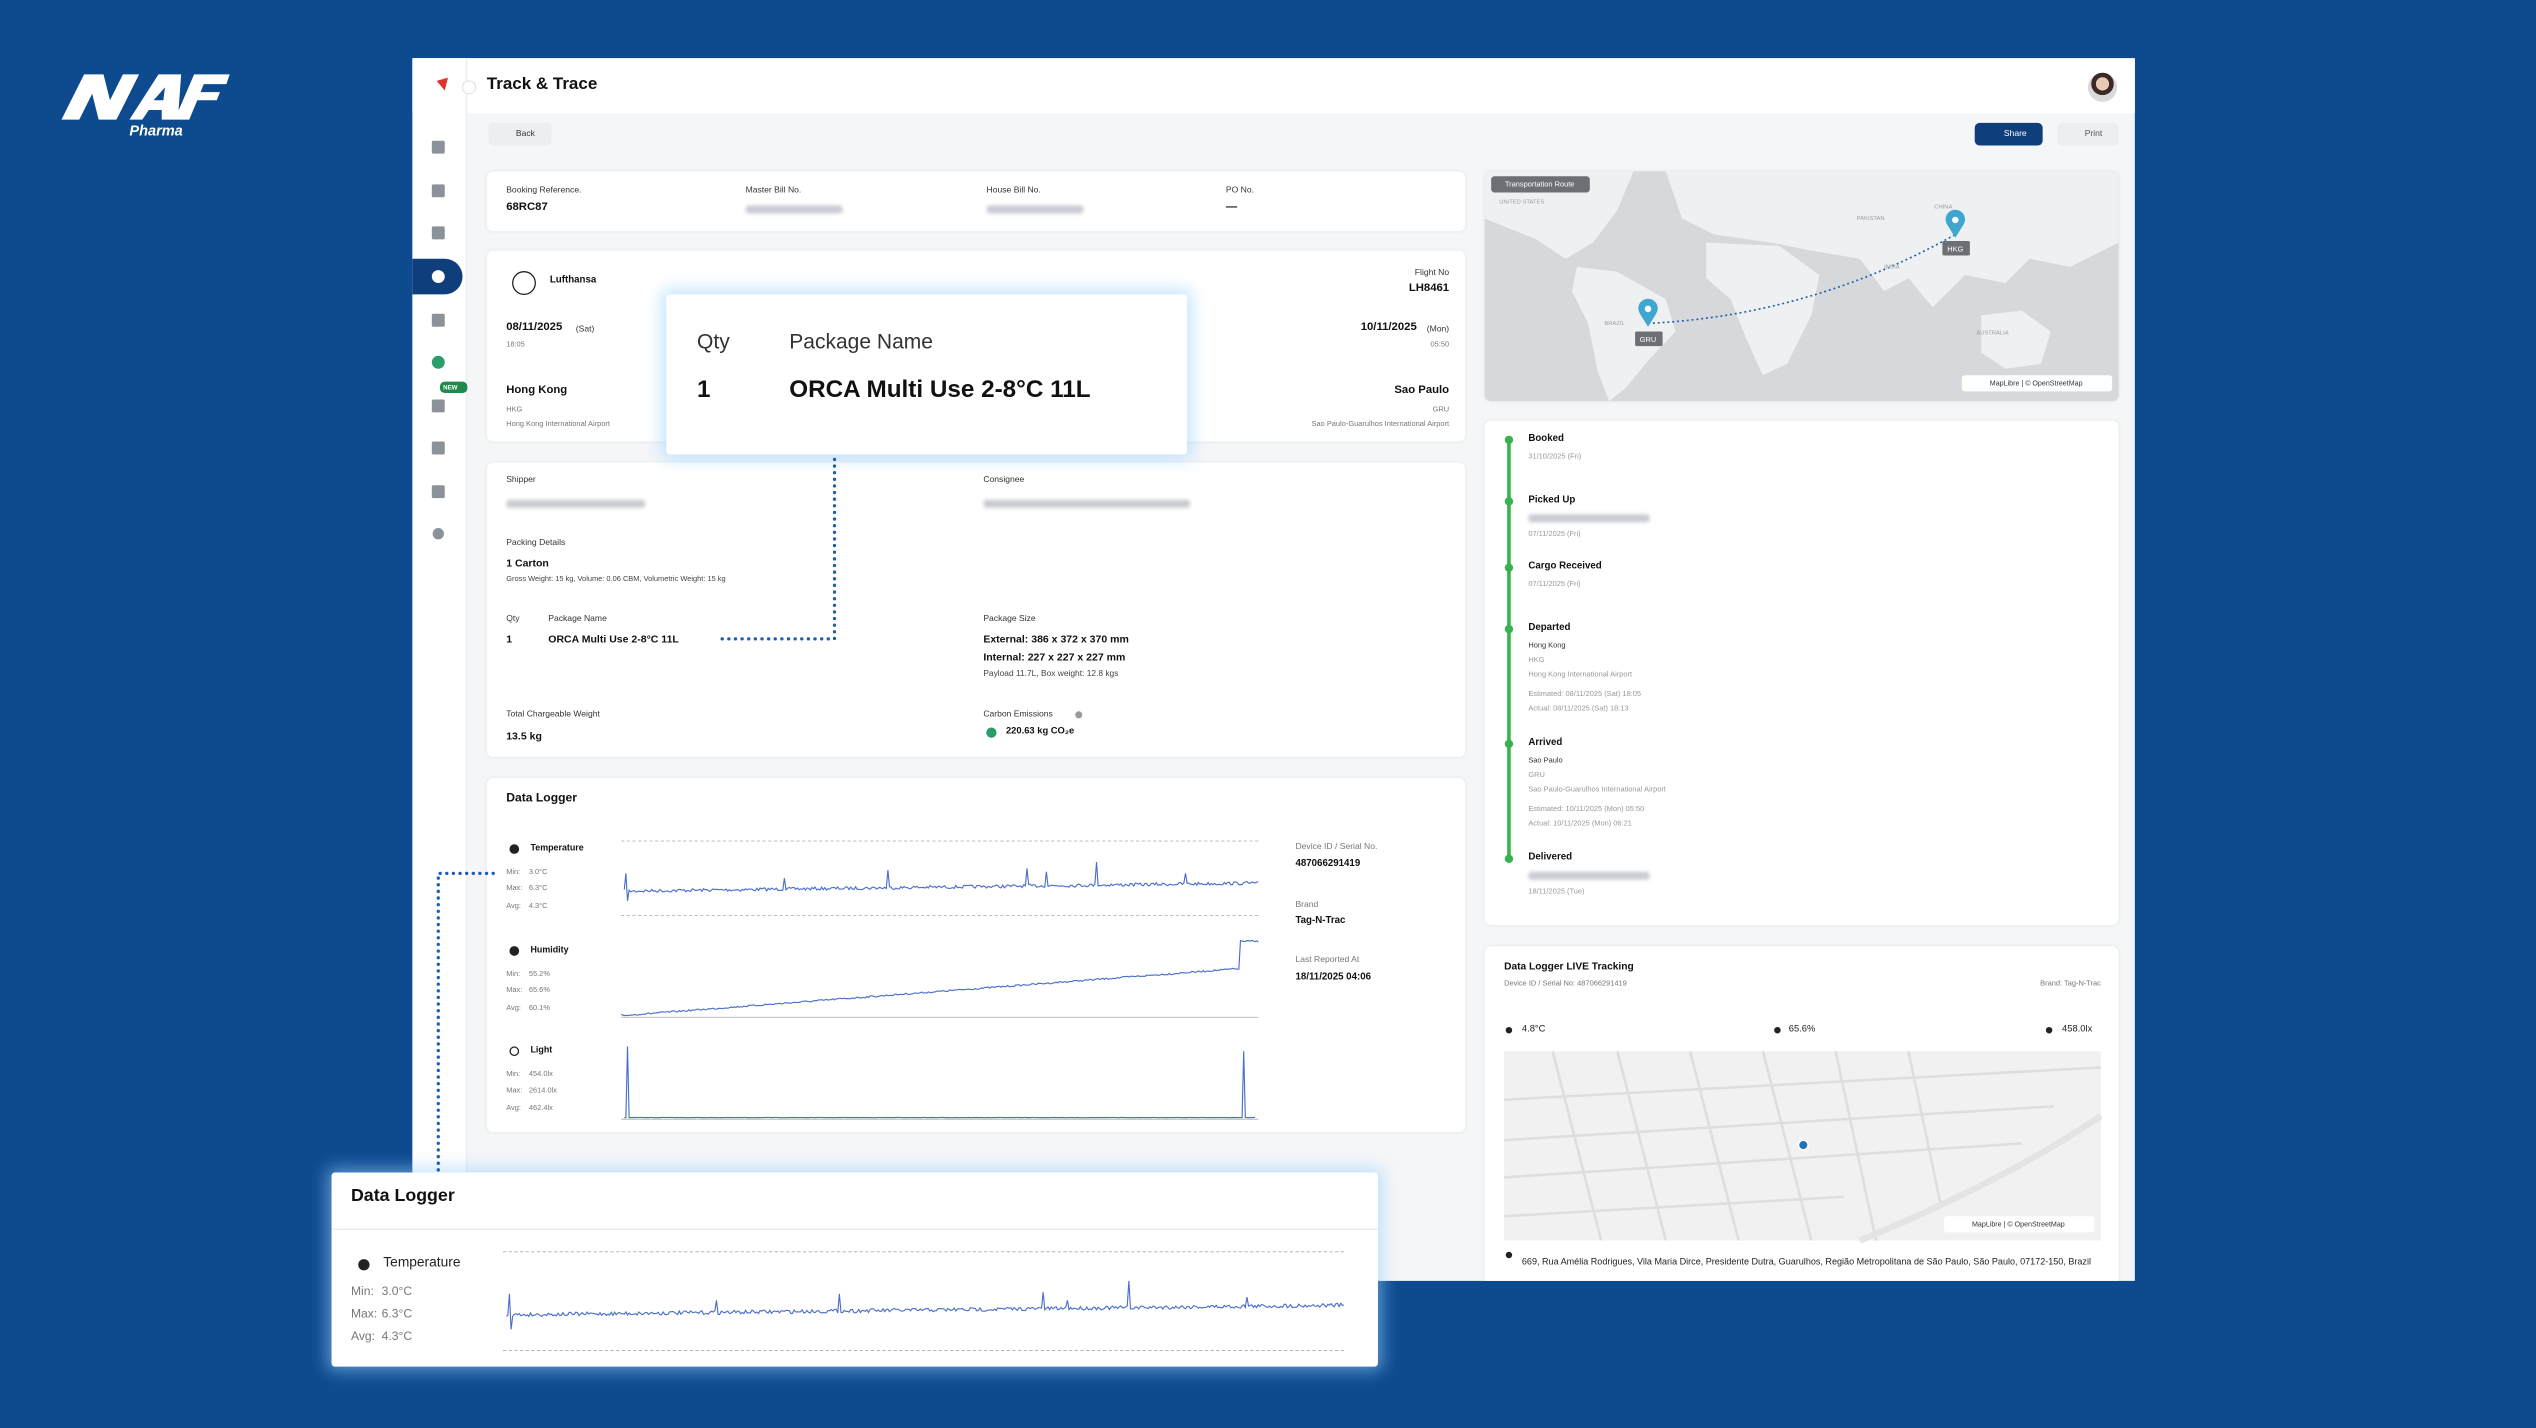  Describe the element at coordinates (1546, 439) in the screenshot. I see `event-status: Booked` at that location.